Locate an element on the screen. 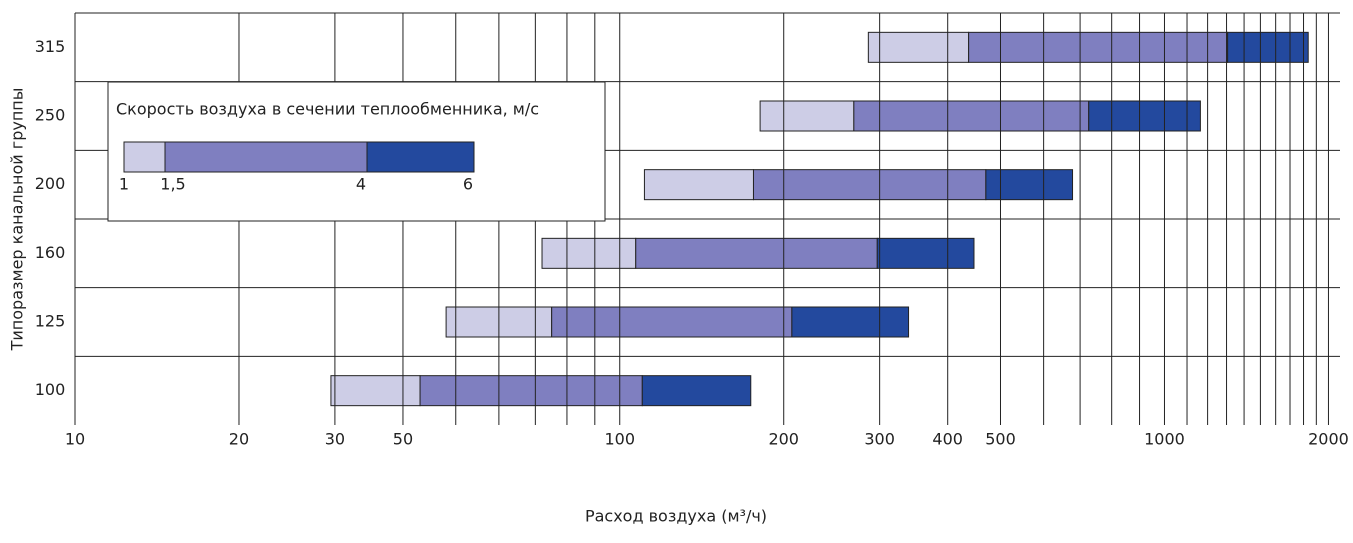 This screenshot has height=543, width=1353. legend-label: 1,5 is located at coordinates (172, 184).